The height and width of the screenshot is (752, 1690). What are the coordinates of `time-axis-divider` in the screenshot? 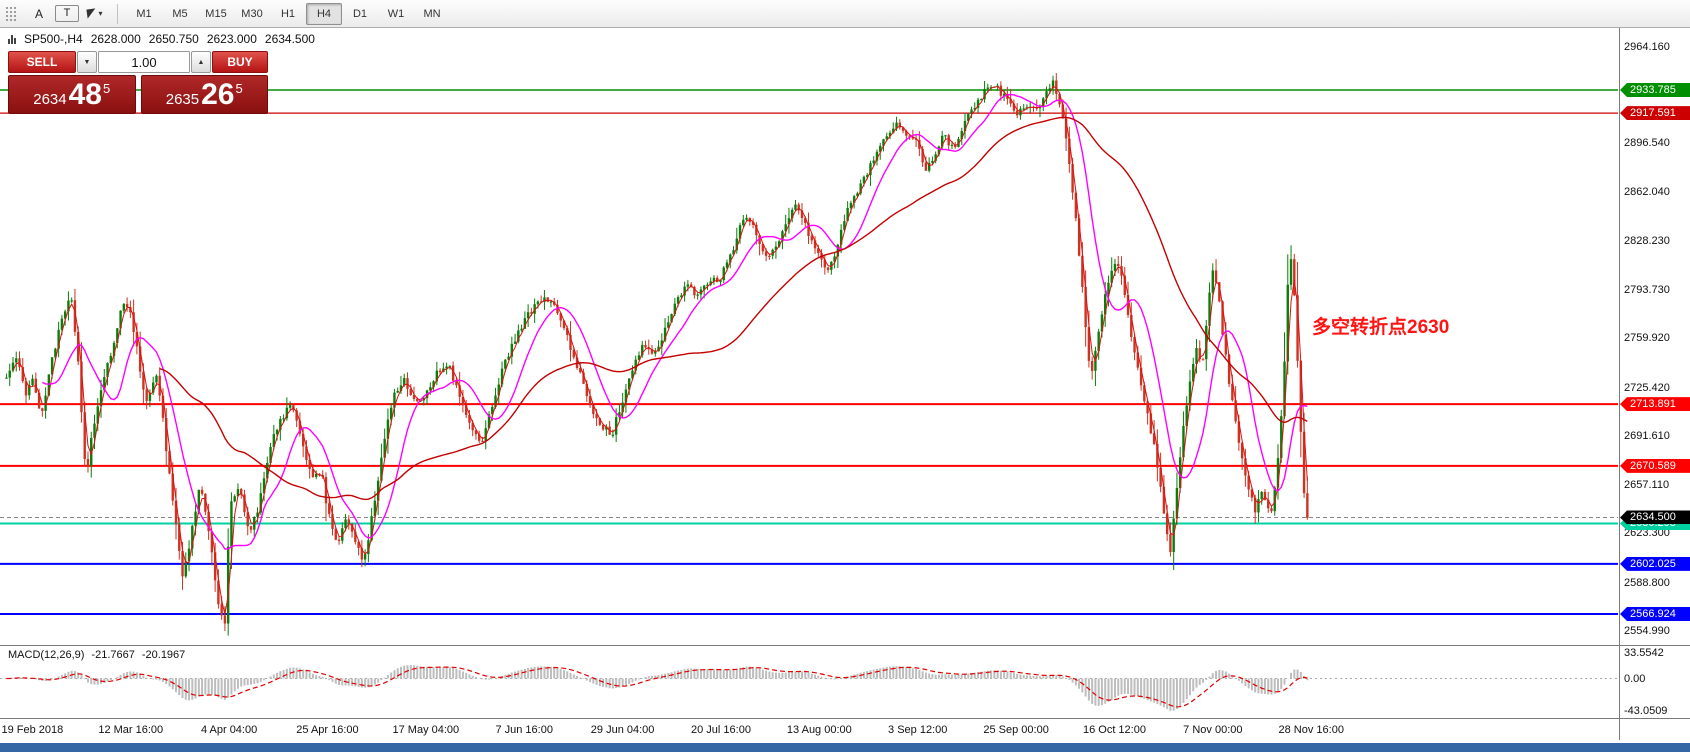 It's located at (845, 718).